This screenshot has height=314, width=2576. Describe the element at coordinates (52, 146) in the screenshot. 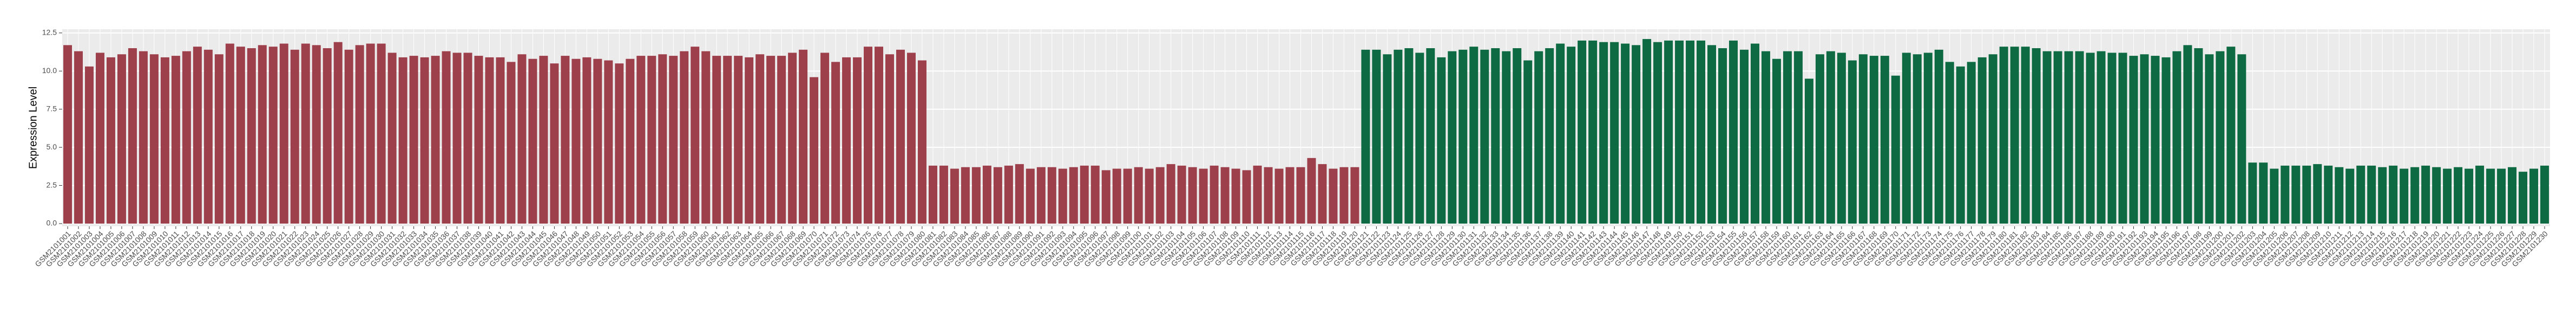

I see `y-tick-label: 5.0` at that location.